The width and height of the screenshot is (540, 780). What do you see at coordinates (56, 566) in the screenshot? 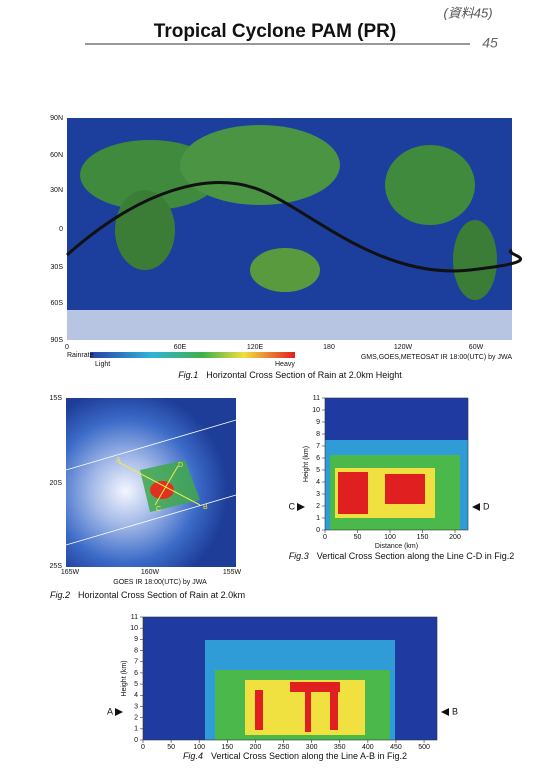
I see `lat-label: 25S` at bounding box center [56, 566].